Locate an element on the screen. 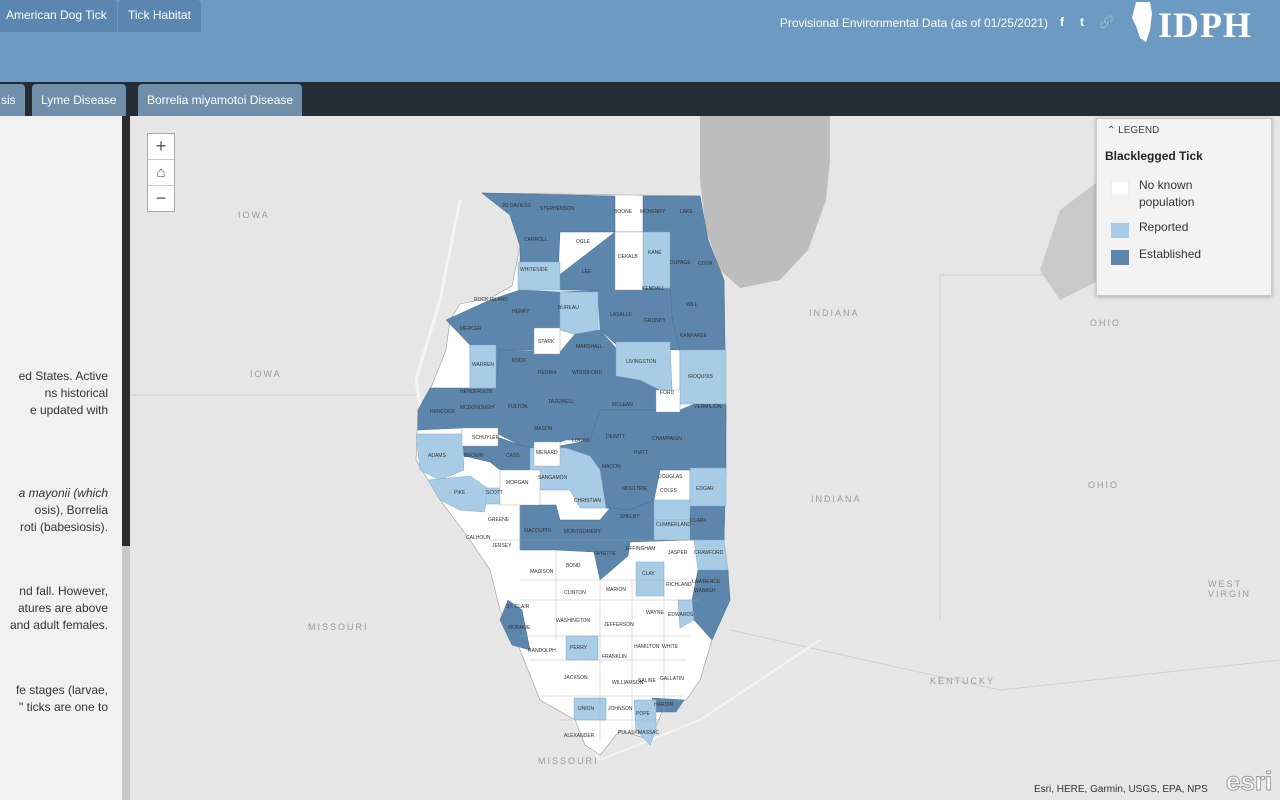  state-label-missouri: MISSOURI is located at coordinates (338, 627).